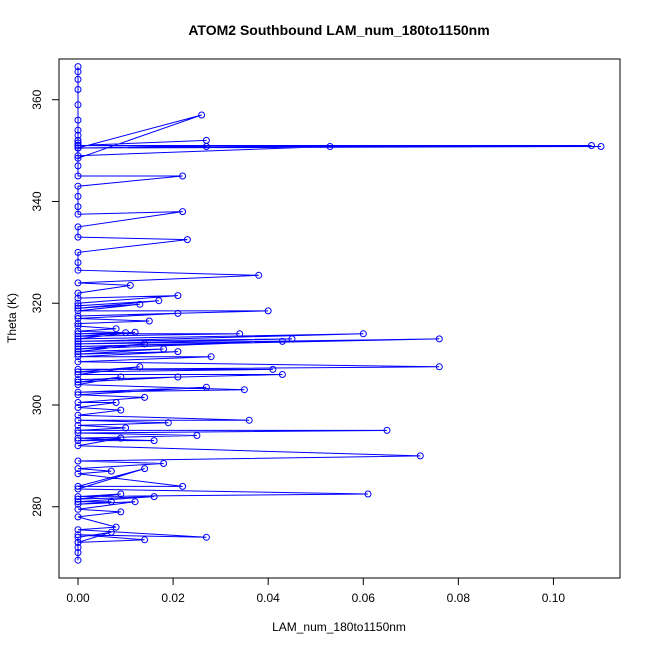 This screenshot has width=650, height=650. I want to click on x-tick-label: 0.10, so click(554, 598).